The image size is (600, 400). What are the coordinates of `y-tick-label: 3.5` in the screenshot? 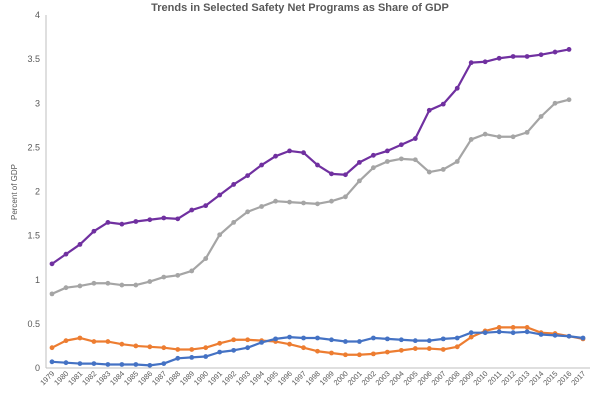 It's located at (33, 59).